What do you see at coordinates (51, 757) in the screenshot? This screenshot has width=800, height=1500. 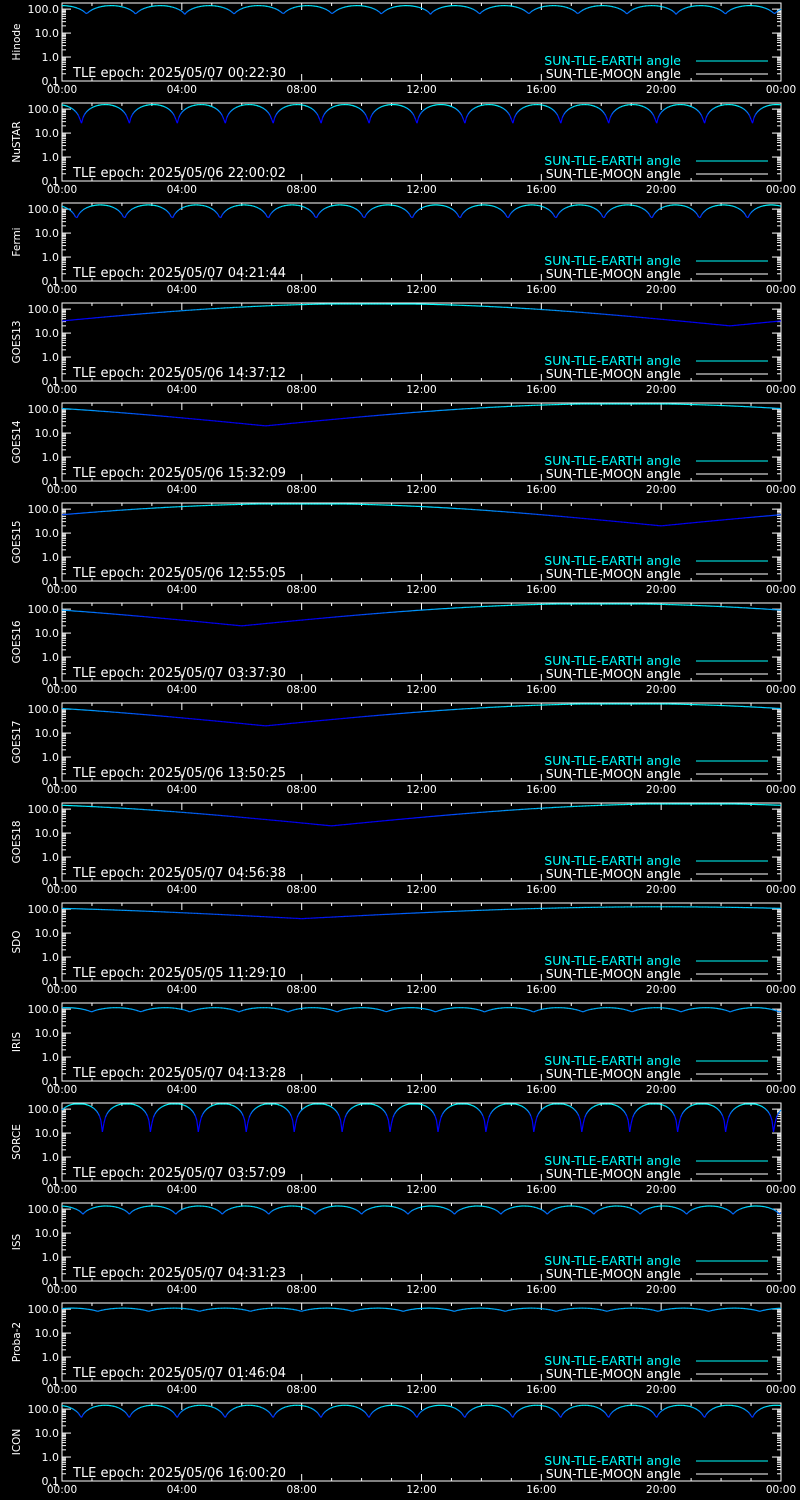 I see `y-tick-label: 1.0` at bounding box center [51, 757].